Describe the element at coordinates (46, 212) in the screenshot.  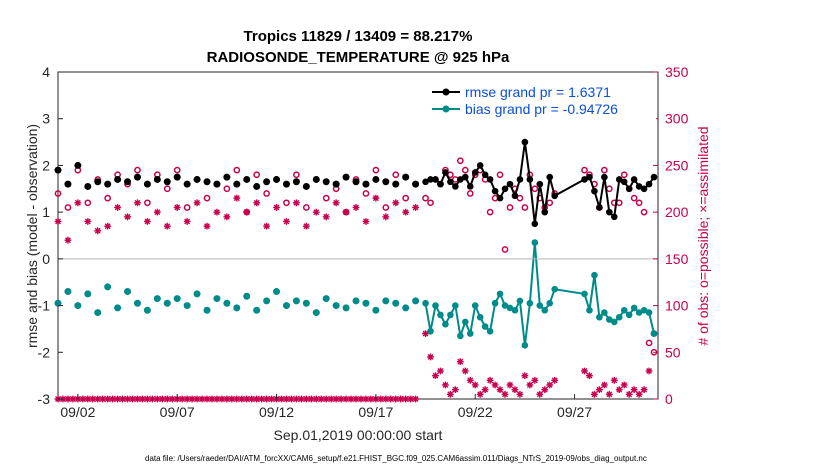
I see `y-tick-label: 1` at that location.